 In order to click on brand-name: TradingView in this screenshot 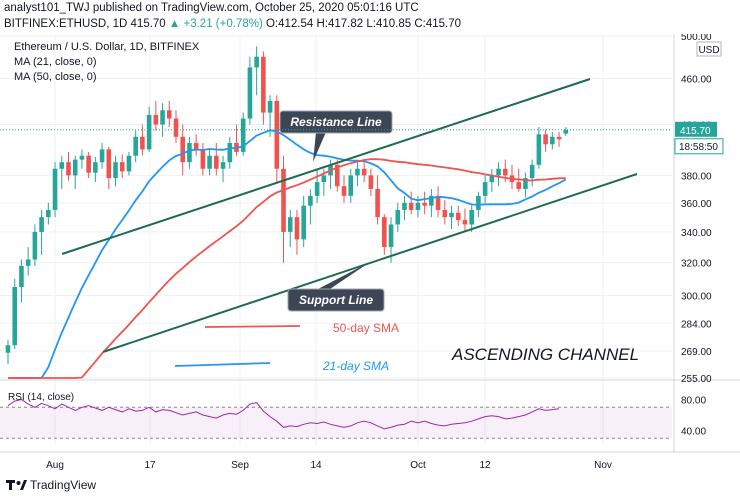, I will do `click(63, 485)`.